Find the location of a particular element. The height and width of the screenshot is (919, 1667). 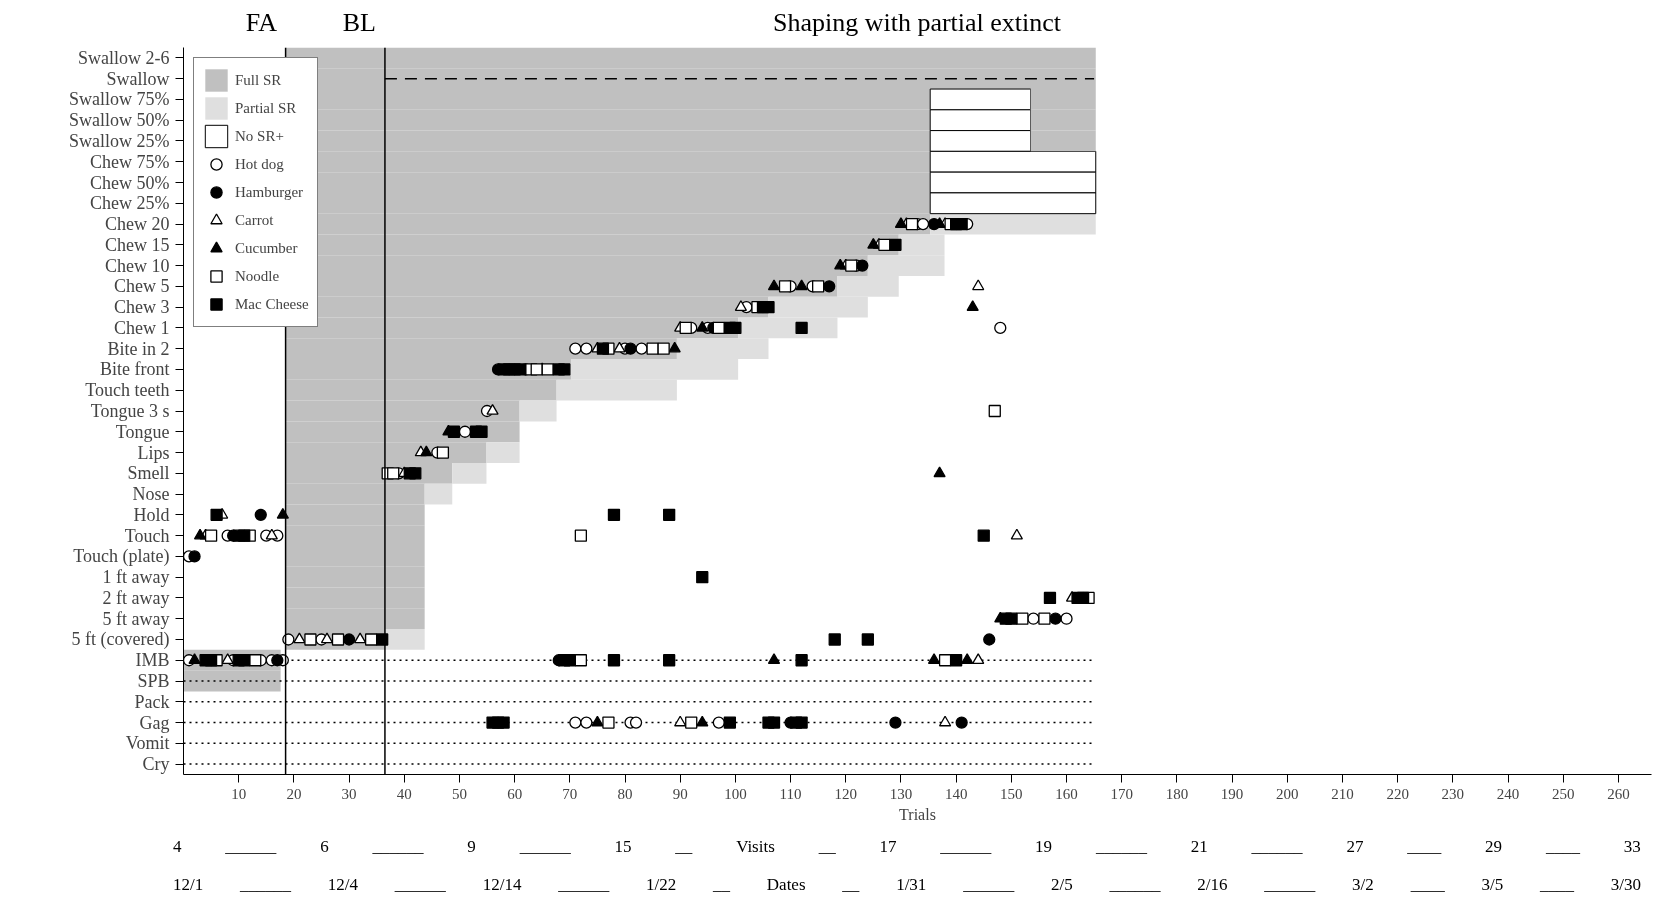

chart-title: Shaping with partial extinct is located at coordinates (917, 22).